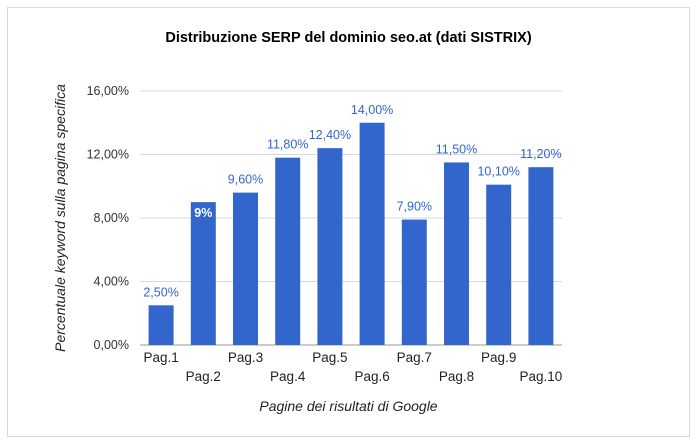 Image resolution: width=697 pixels, height=445 pixels. I want to click on x-tick-label: Pag.8, so click(456, 376).